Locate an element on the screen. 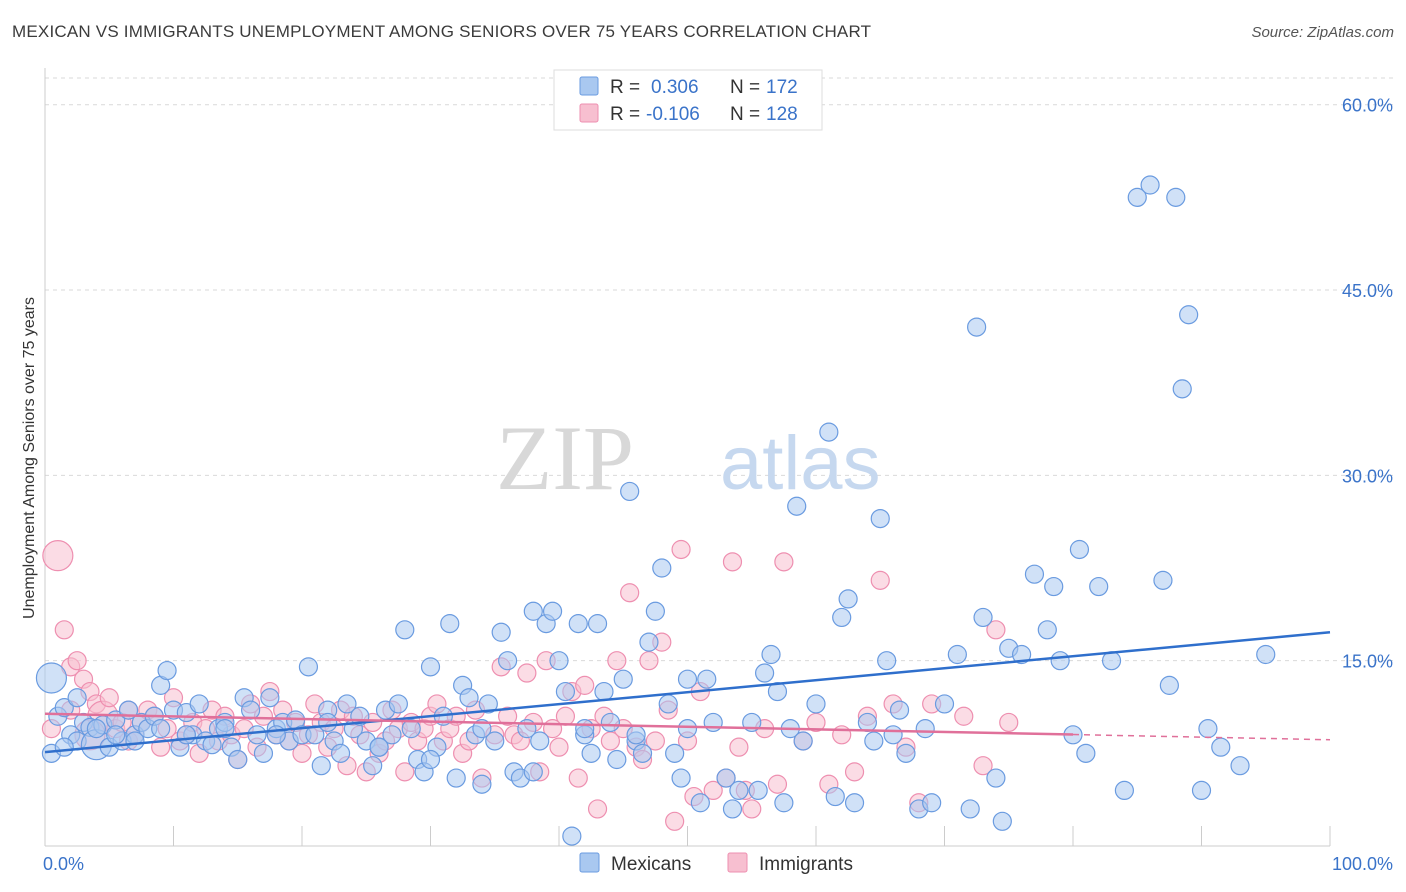 The height and width of the screenshot is (892, 1406). x-tick-label: 0.0% is located at coordinates (63, 864).